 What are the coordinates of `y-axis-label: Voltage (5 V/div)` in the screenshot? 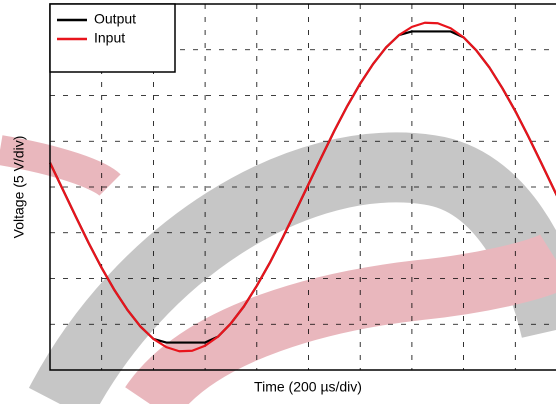 It's located at (19, 187).